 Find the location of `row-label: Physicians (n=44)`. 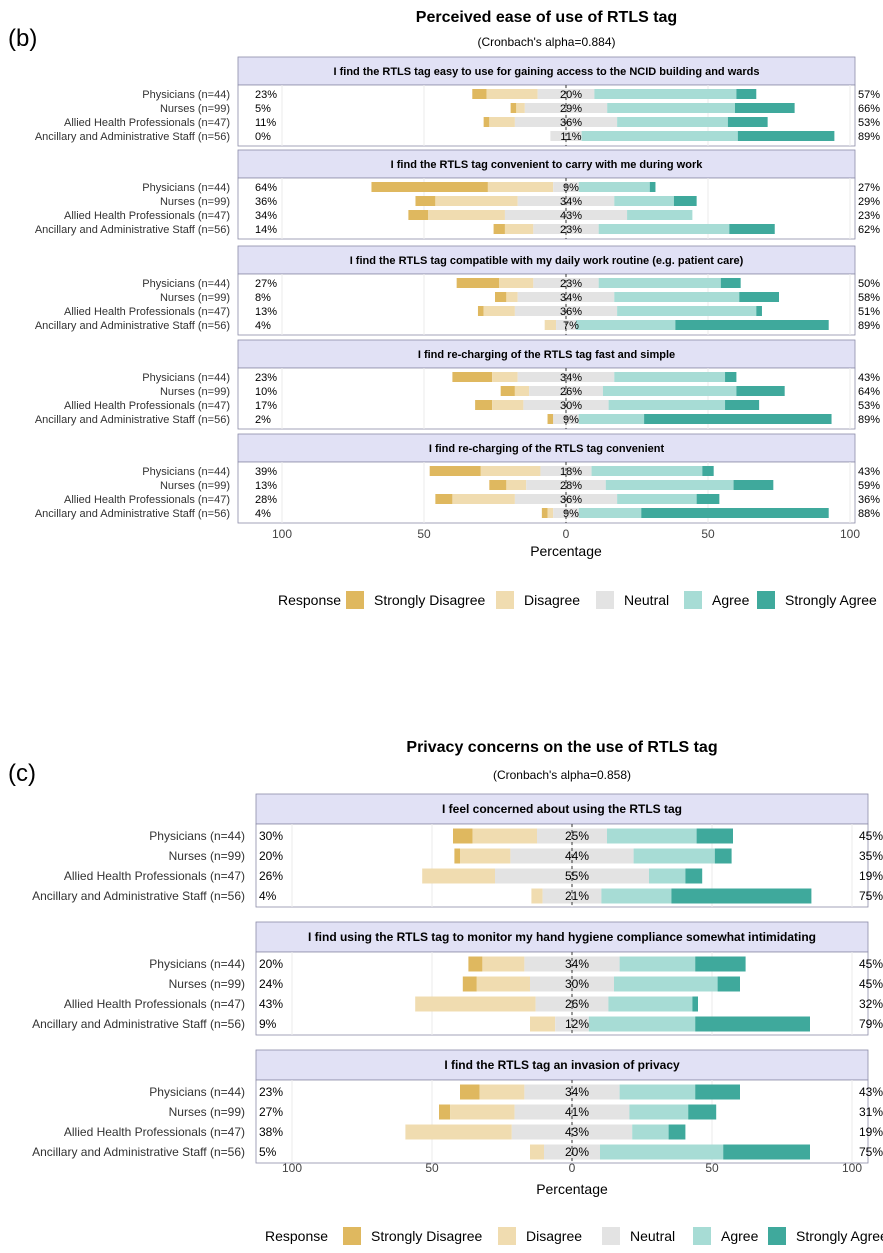

row-label: Physicians (n=44) is located at coordinates (186, 378).